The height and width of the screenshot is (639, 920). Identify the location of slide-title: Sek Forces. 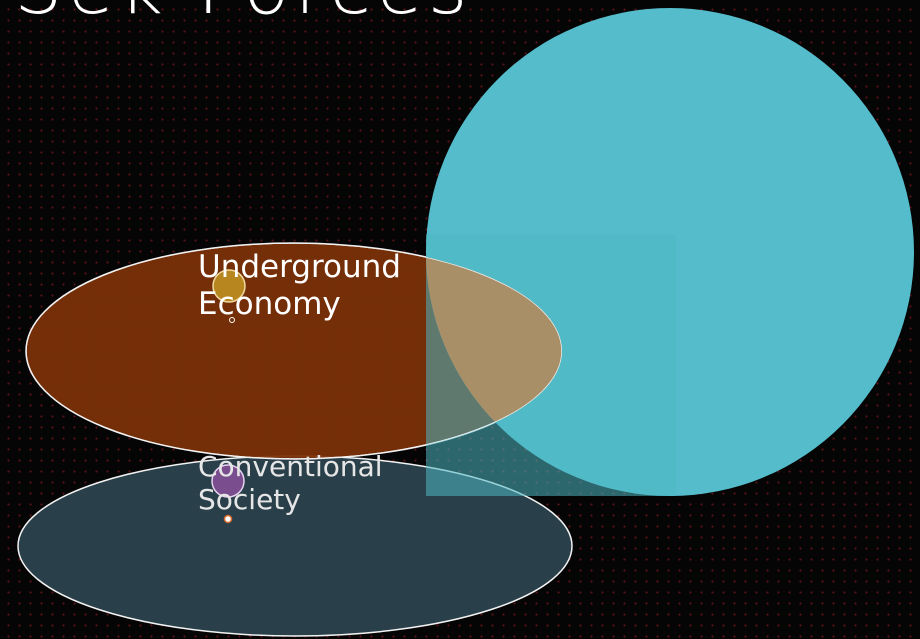
(243, 15).